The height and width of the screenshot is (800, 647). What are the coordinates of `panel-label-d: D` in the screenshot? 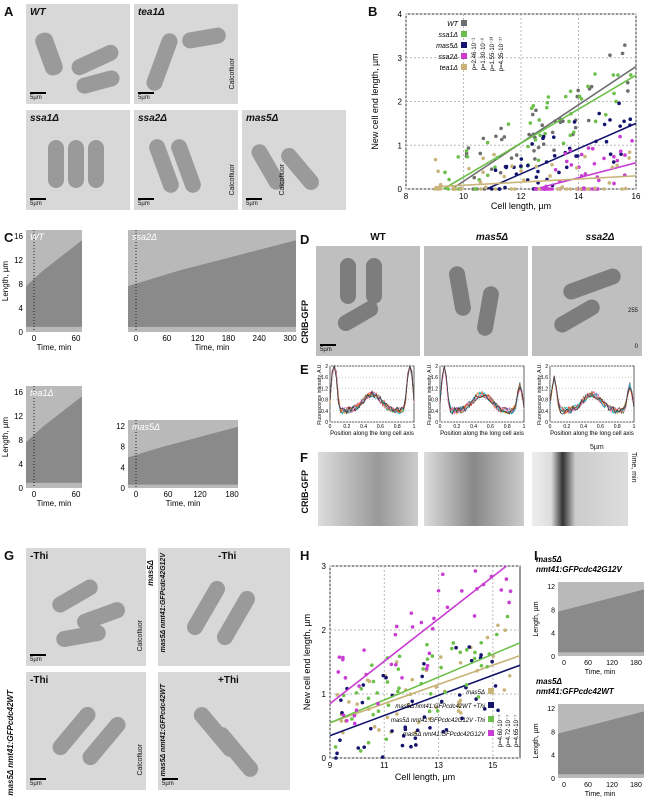 It's located at (305, 239).